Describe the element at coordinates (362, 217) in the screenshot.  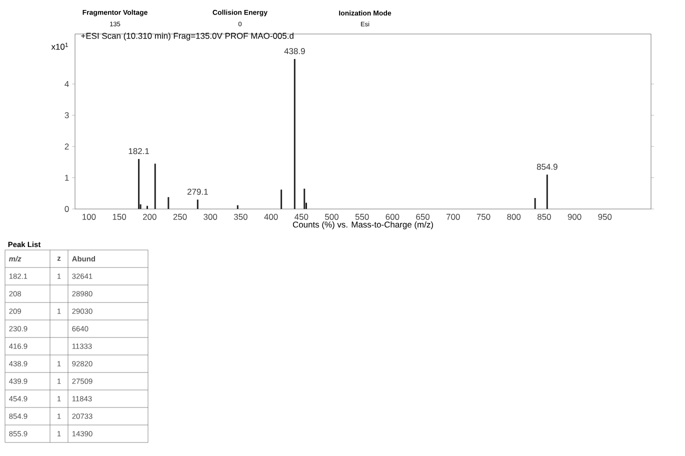
I see `x-tick-label: 550` at that location.